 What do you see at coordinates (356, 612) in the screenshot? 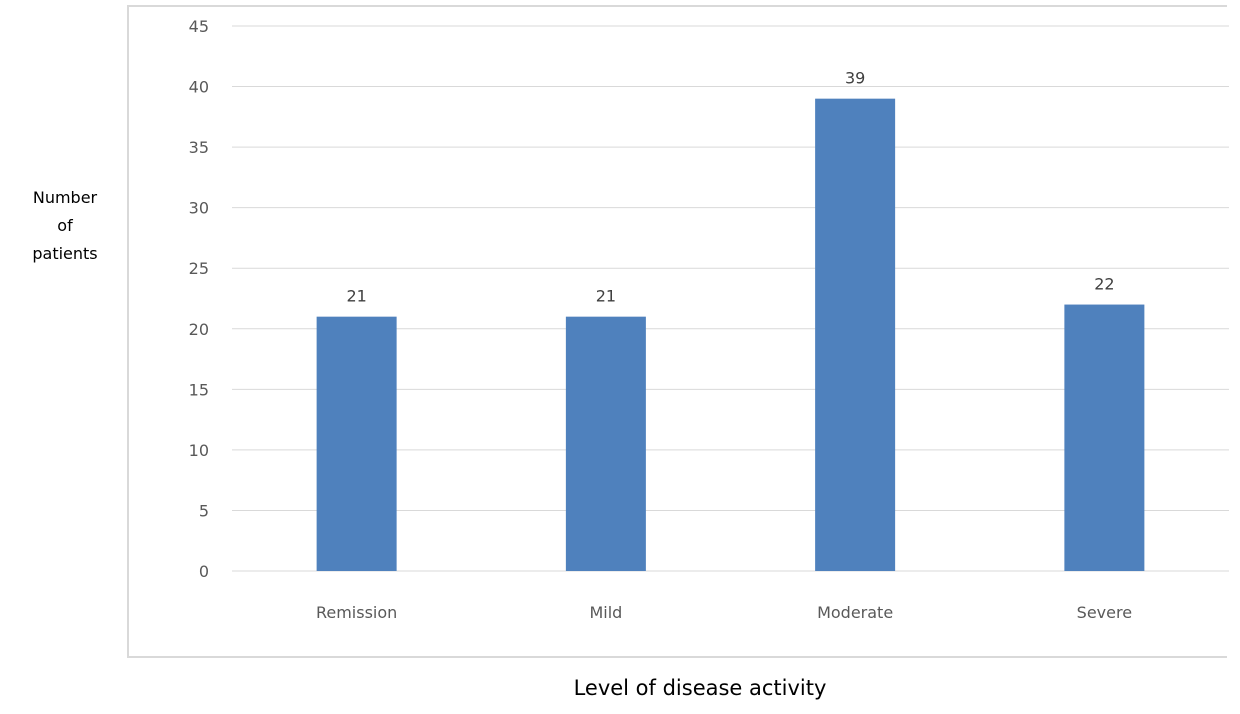
I see `x-tick-label: Remission` at bounding box center [356, 612].